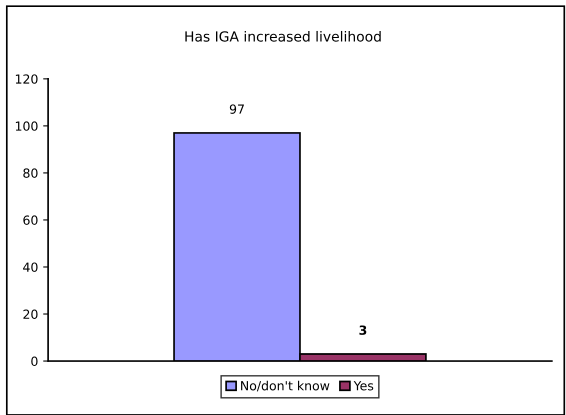 The width and height of the screenshot is (566, 415). Describe the element at coordinates (362, 330) in the screenshot. I see `data-label: 3` at that location.